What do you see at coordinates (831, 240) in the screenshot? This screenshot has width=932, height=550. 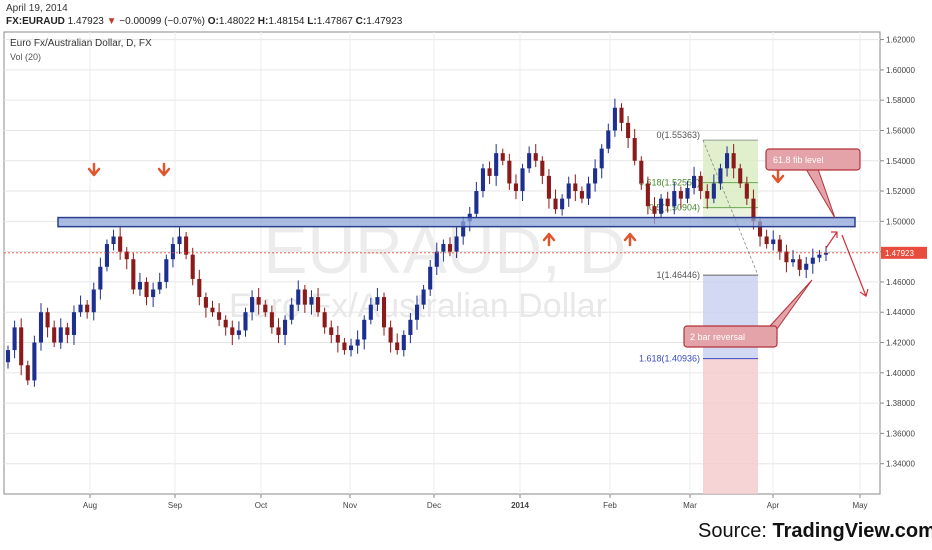 I see `projection-up-line` at bounding box center [831, 240].